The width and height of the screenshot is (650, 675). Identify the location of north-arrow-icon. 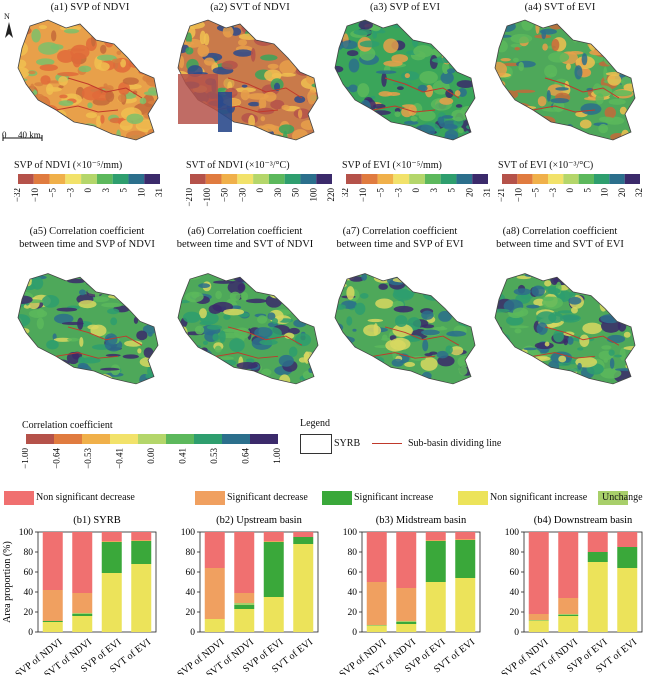
(9, 28).